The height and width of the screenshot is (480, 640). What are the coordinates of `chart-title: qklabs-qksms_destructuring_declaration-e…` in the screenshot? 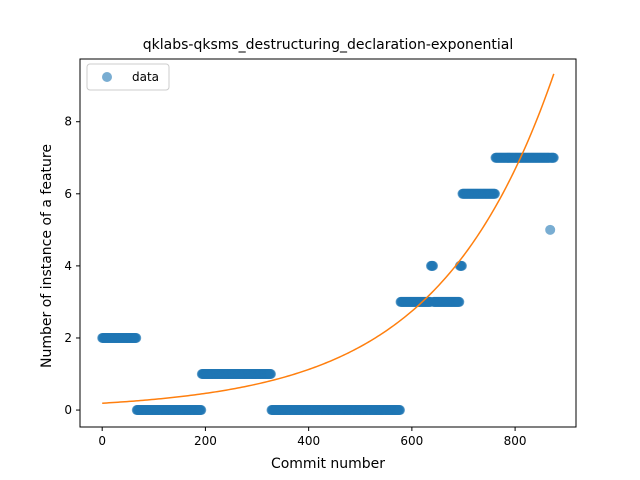 It's located at (328, 45).